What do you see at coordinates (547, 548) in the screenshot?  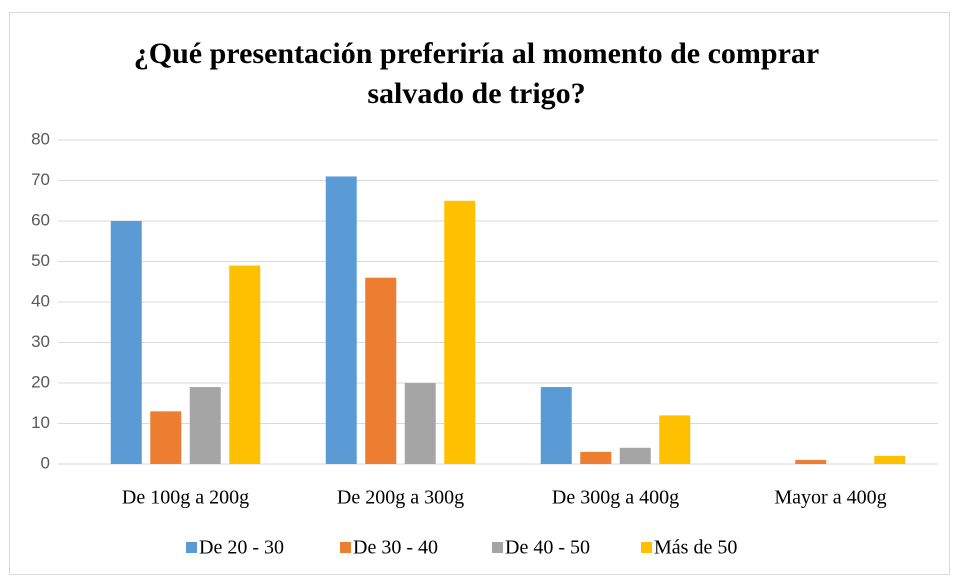 I see `legend-label: De 40 - 50` at bounding box center [547, 548].